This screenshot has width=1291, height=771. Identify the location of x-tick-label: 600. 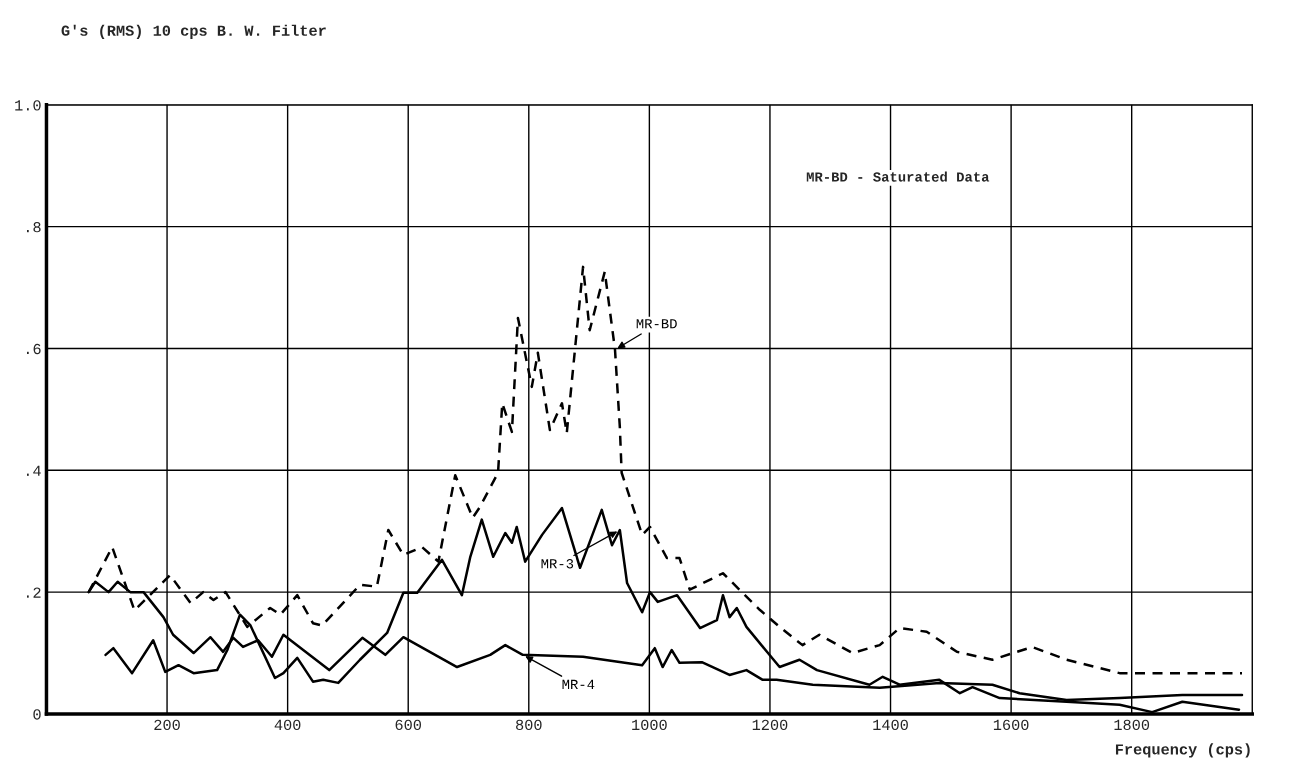
(408, 725).